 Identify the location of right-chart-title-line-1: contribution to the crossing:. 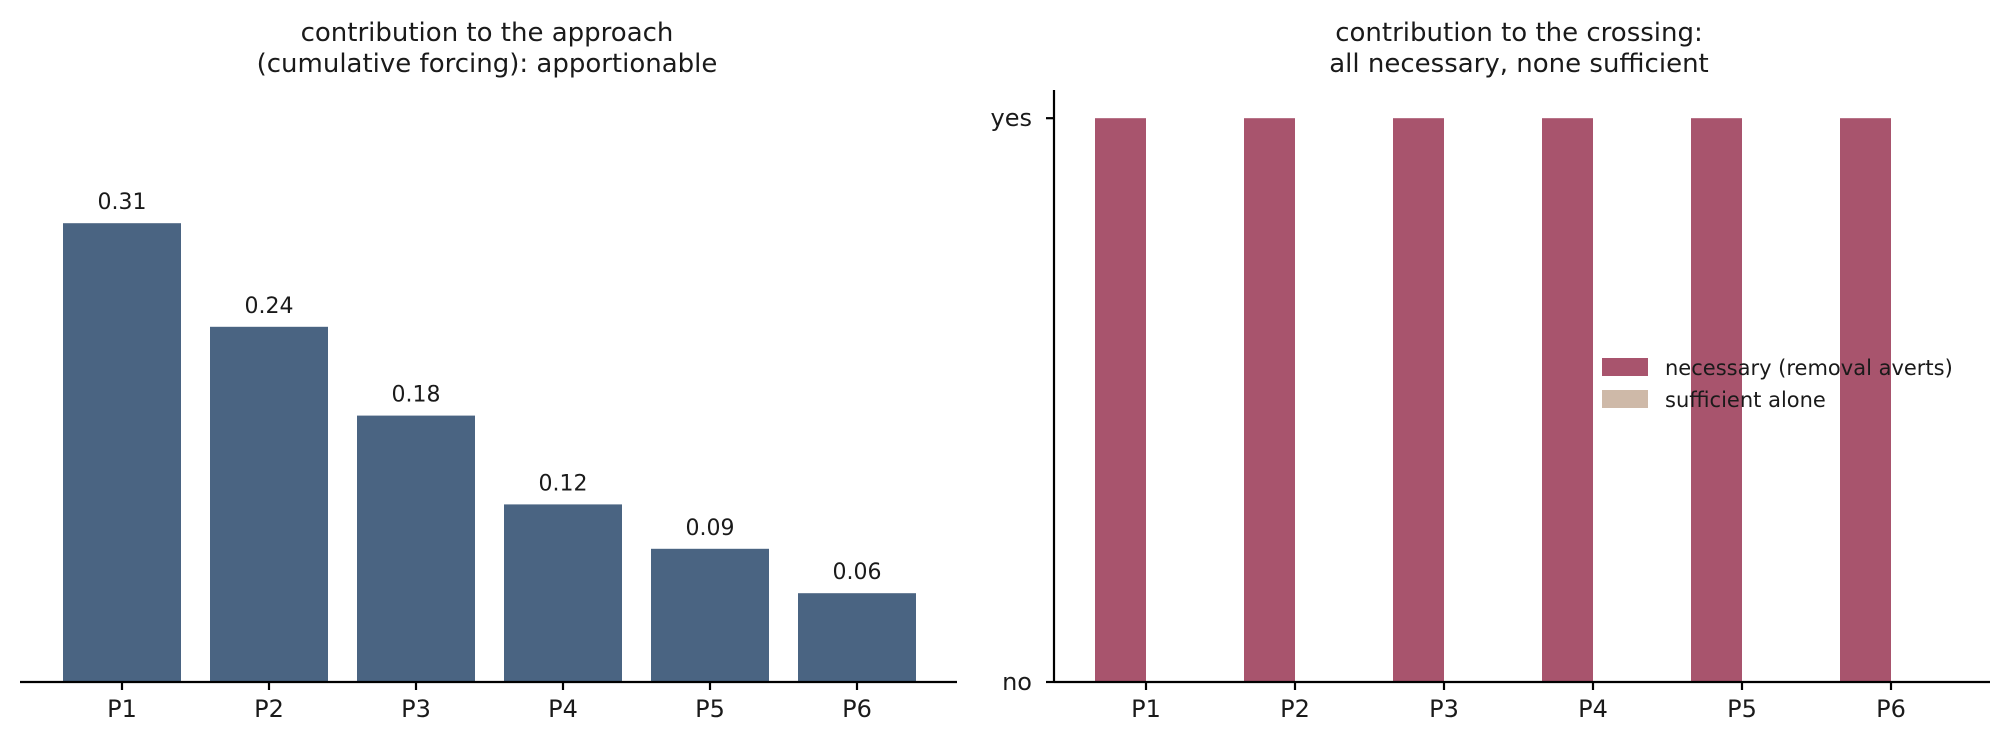
(1519, 33).